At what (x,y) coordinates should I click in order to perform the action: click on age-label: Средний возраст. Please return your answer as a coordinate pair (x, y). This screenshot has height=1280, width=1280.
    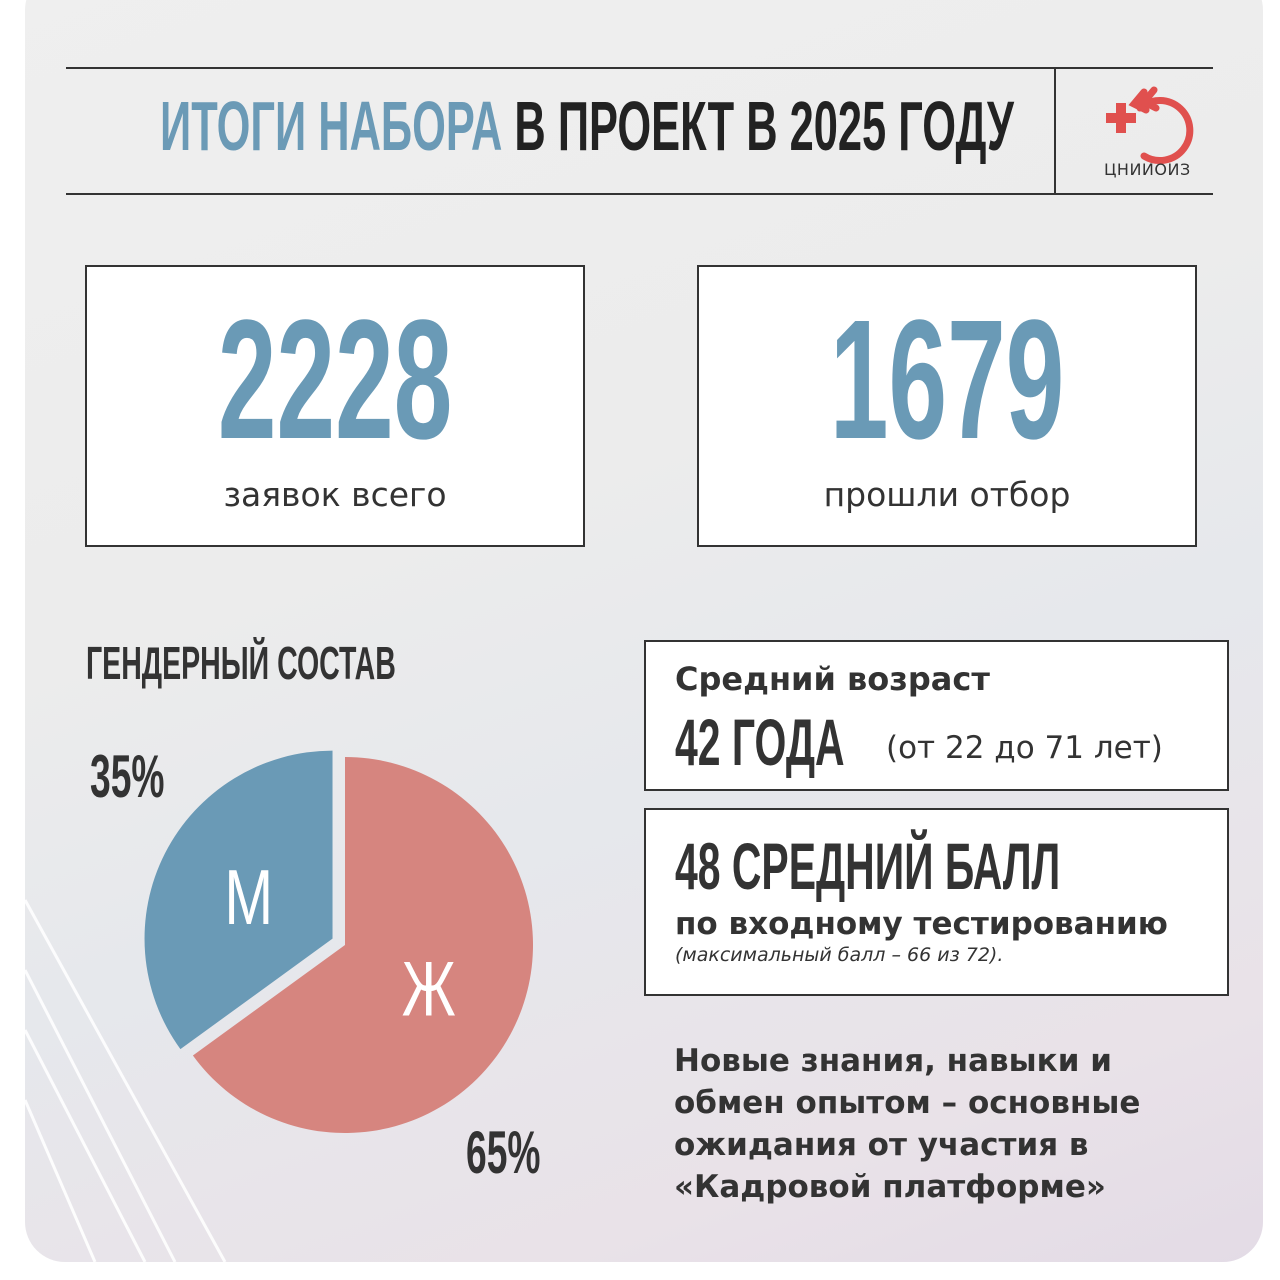
    Looking at the image, I should click on (832, 679).